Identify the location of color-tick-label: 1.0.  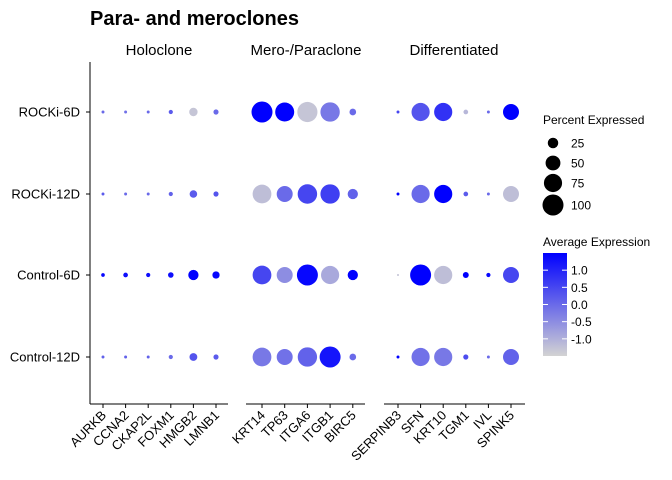
(579, 271).